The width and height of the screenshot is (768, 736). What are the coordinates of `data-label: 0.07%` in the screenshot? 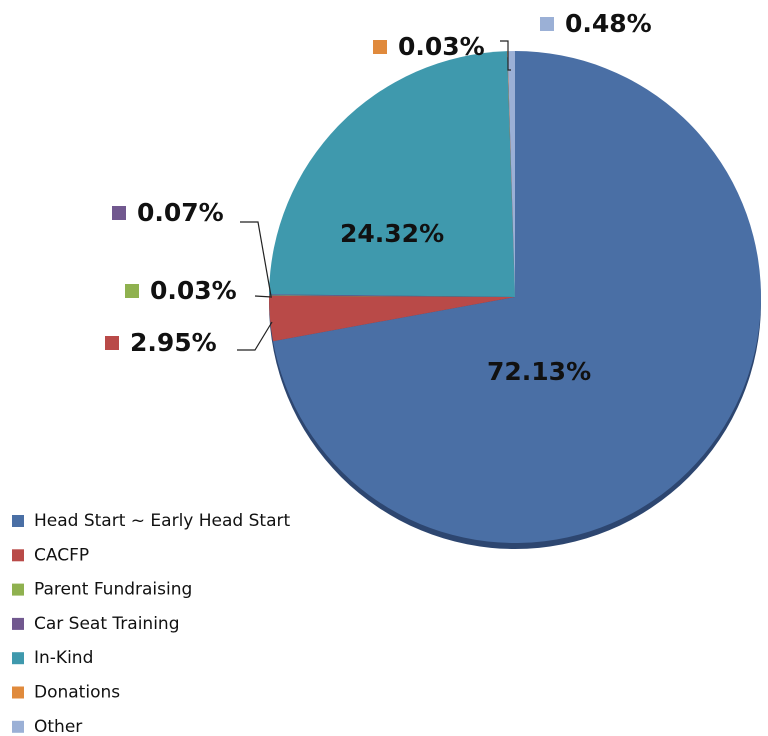 It's located at (180, 212).